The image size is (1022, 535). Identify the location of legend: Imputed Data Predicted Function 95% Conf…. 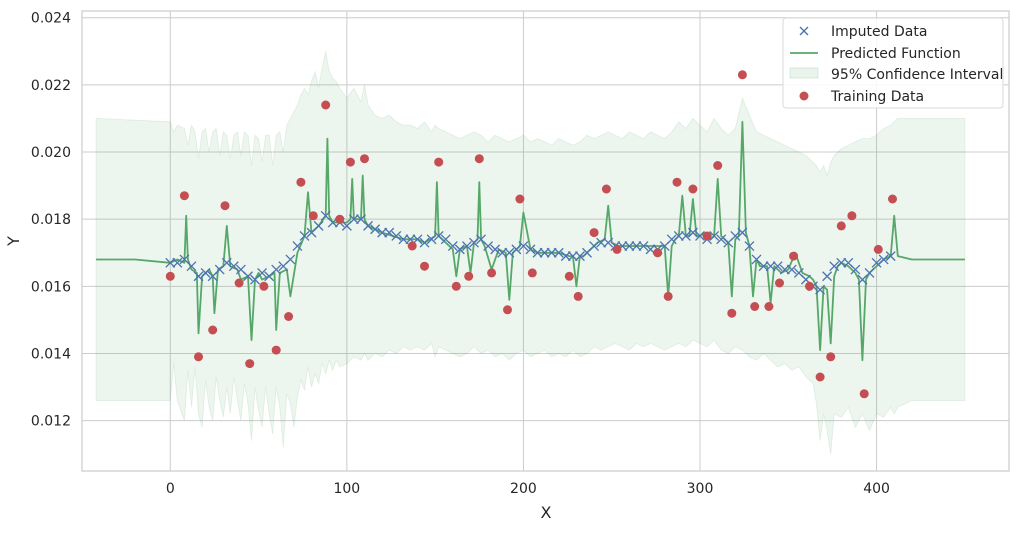
(893, 63).